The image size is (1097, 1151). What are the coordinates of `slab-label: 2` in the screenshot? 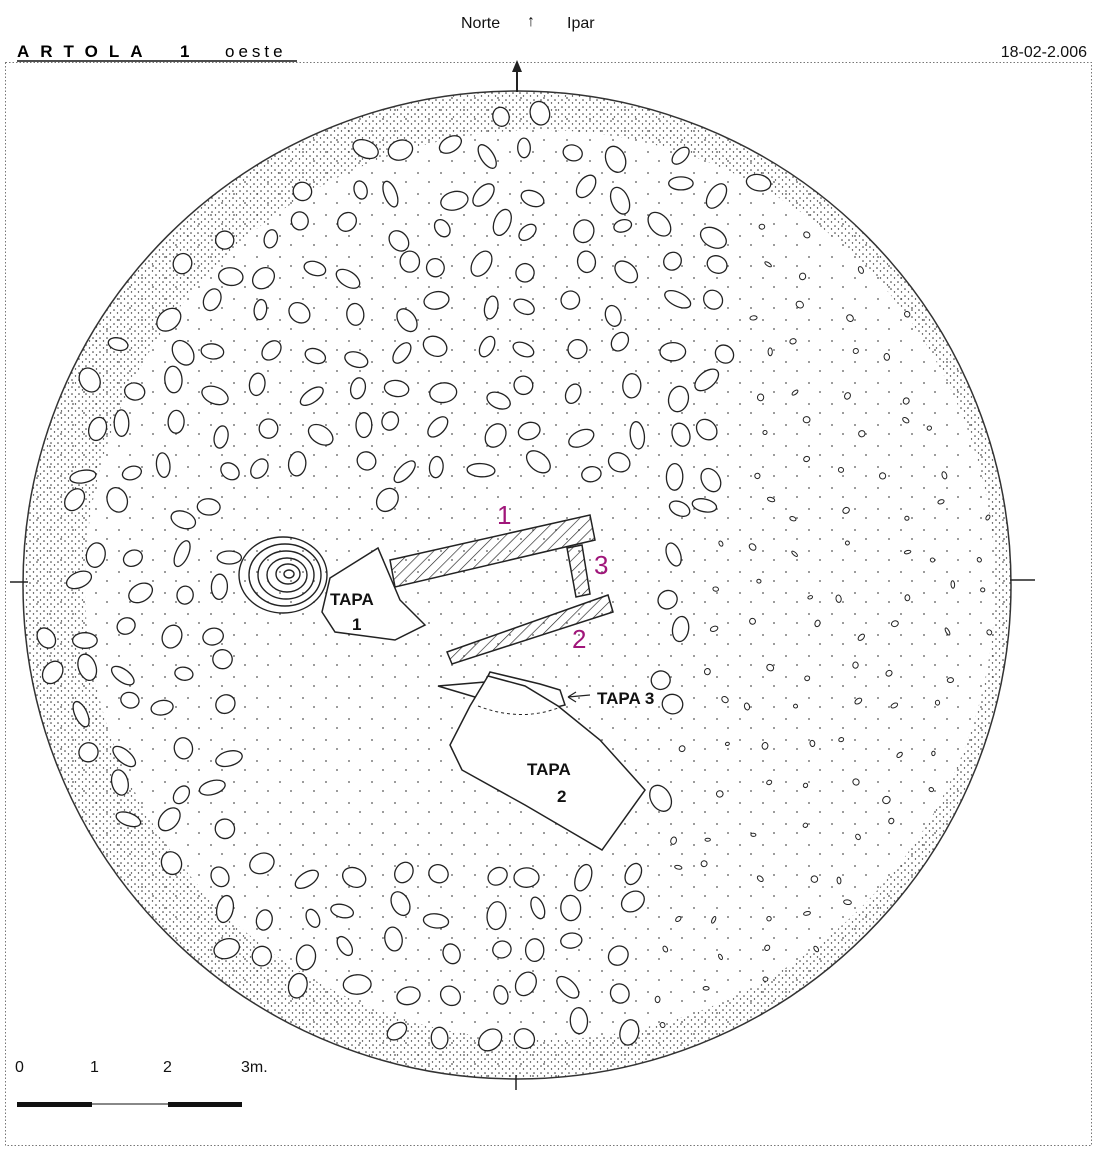 It's located at (579, 639).